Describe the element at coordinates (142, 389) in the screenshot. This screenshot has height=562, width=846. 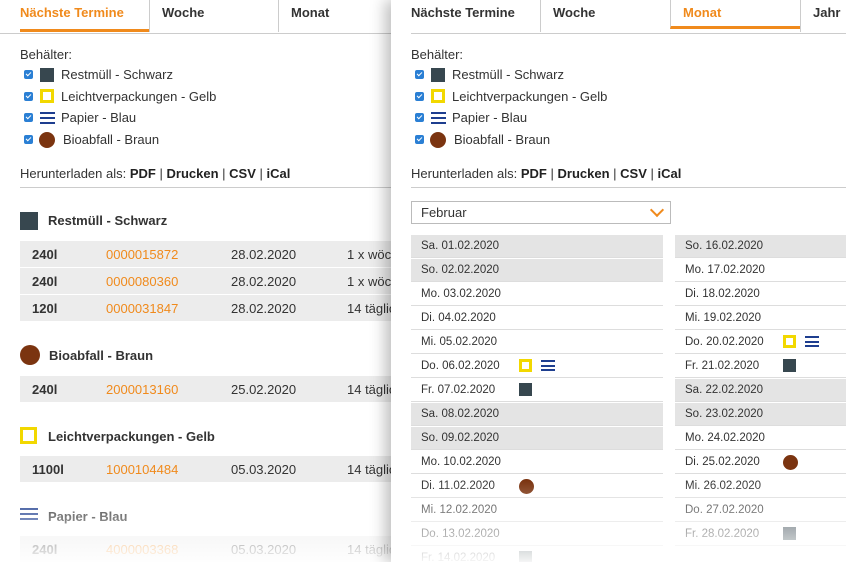
I see `bin-number-link: 2000013160` at that location.